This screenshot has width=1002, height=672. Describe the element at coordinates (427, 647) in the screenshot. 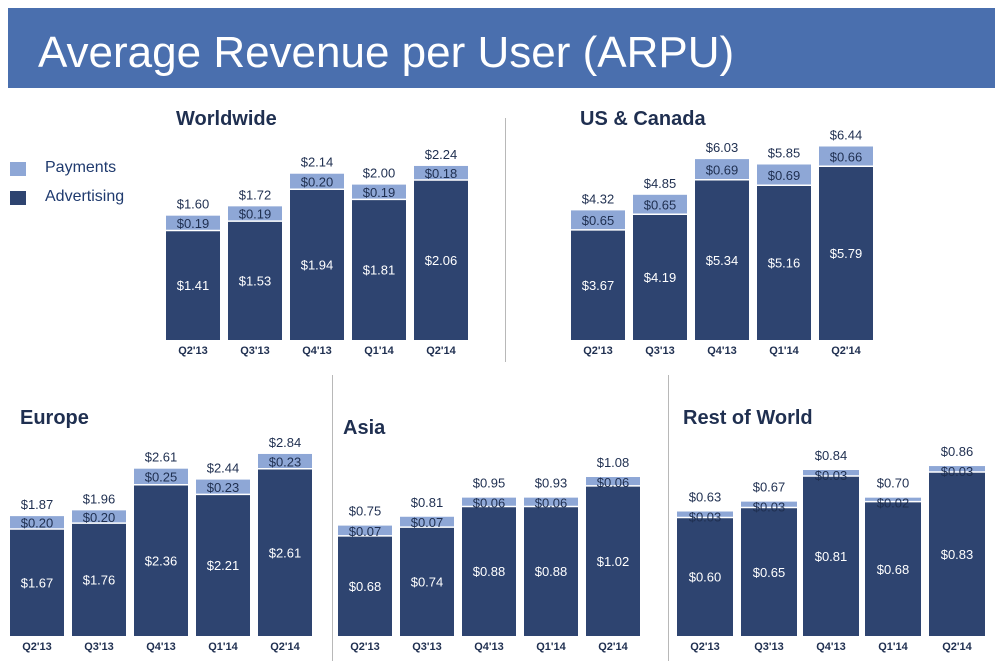

I see `asia-tick-label-1: Q3'13` at that location.